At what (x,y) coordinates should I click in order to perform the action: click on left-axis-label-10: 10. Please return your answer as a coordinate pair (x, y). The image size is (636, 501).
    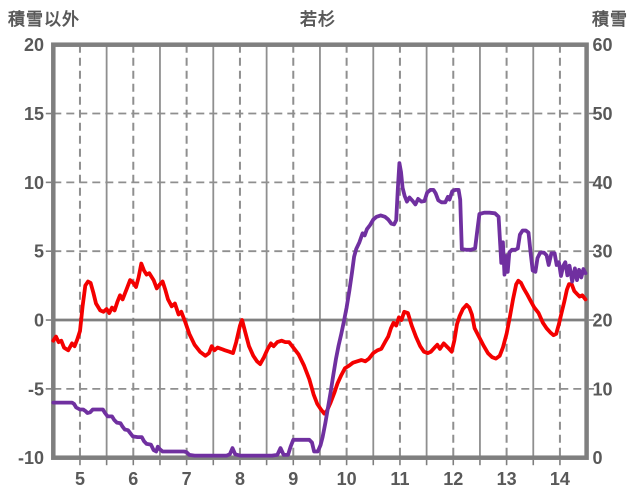
    Looking at the image, I should click on (34, 183).